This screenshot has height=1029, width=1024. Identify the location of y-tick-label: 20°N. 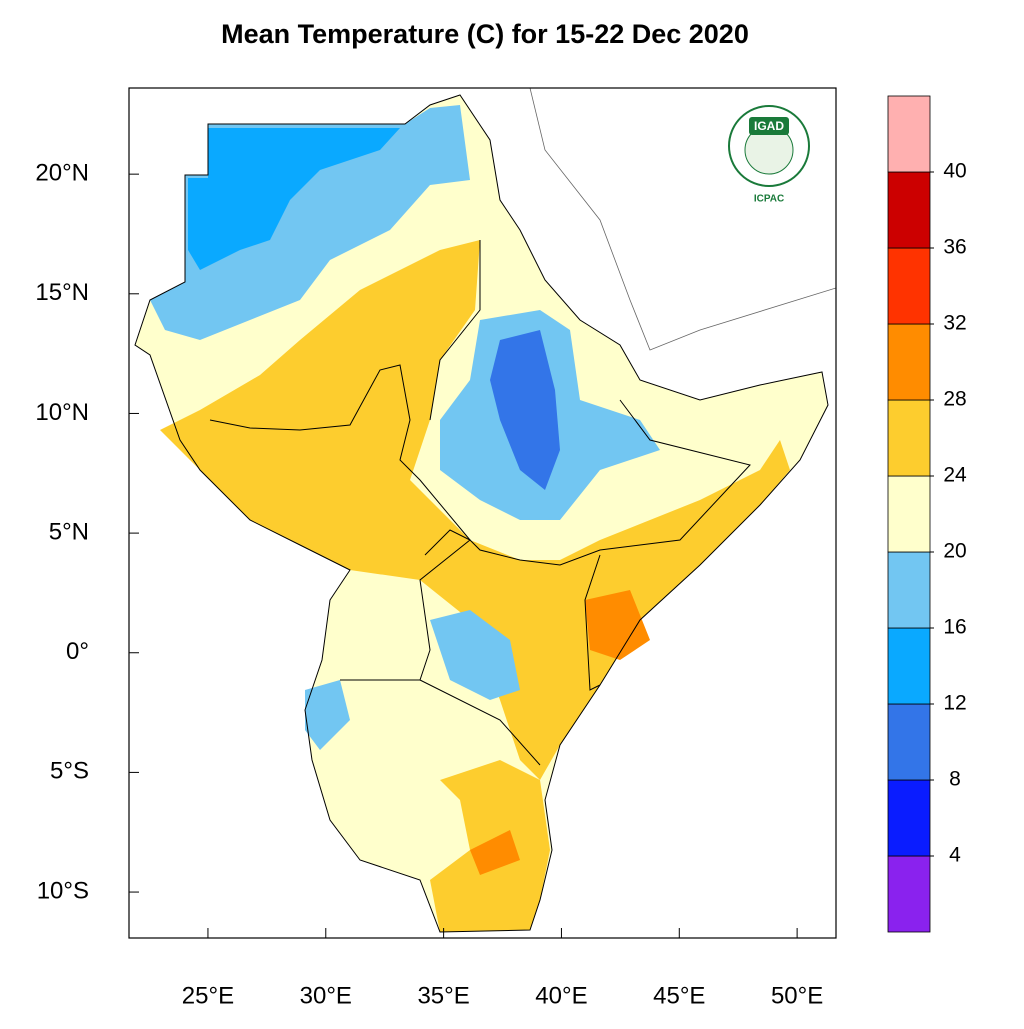
(62, 172).